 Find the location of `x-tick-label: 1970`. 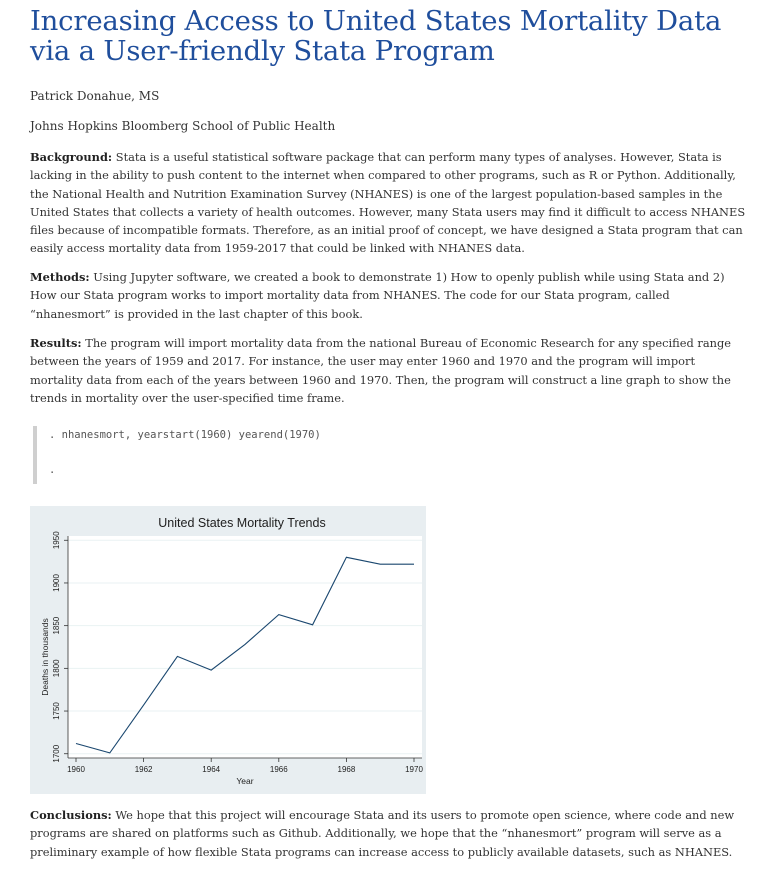

x-tick-label: 1970 is located at coordinates (414, 769).